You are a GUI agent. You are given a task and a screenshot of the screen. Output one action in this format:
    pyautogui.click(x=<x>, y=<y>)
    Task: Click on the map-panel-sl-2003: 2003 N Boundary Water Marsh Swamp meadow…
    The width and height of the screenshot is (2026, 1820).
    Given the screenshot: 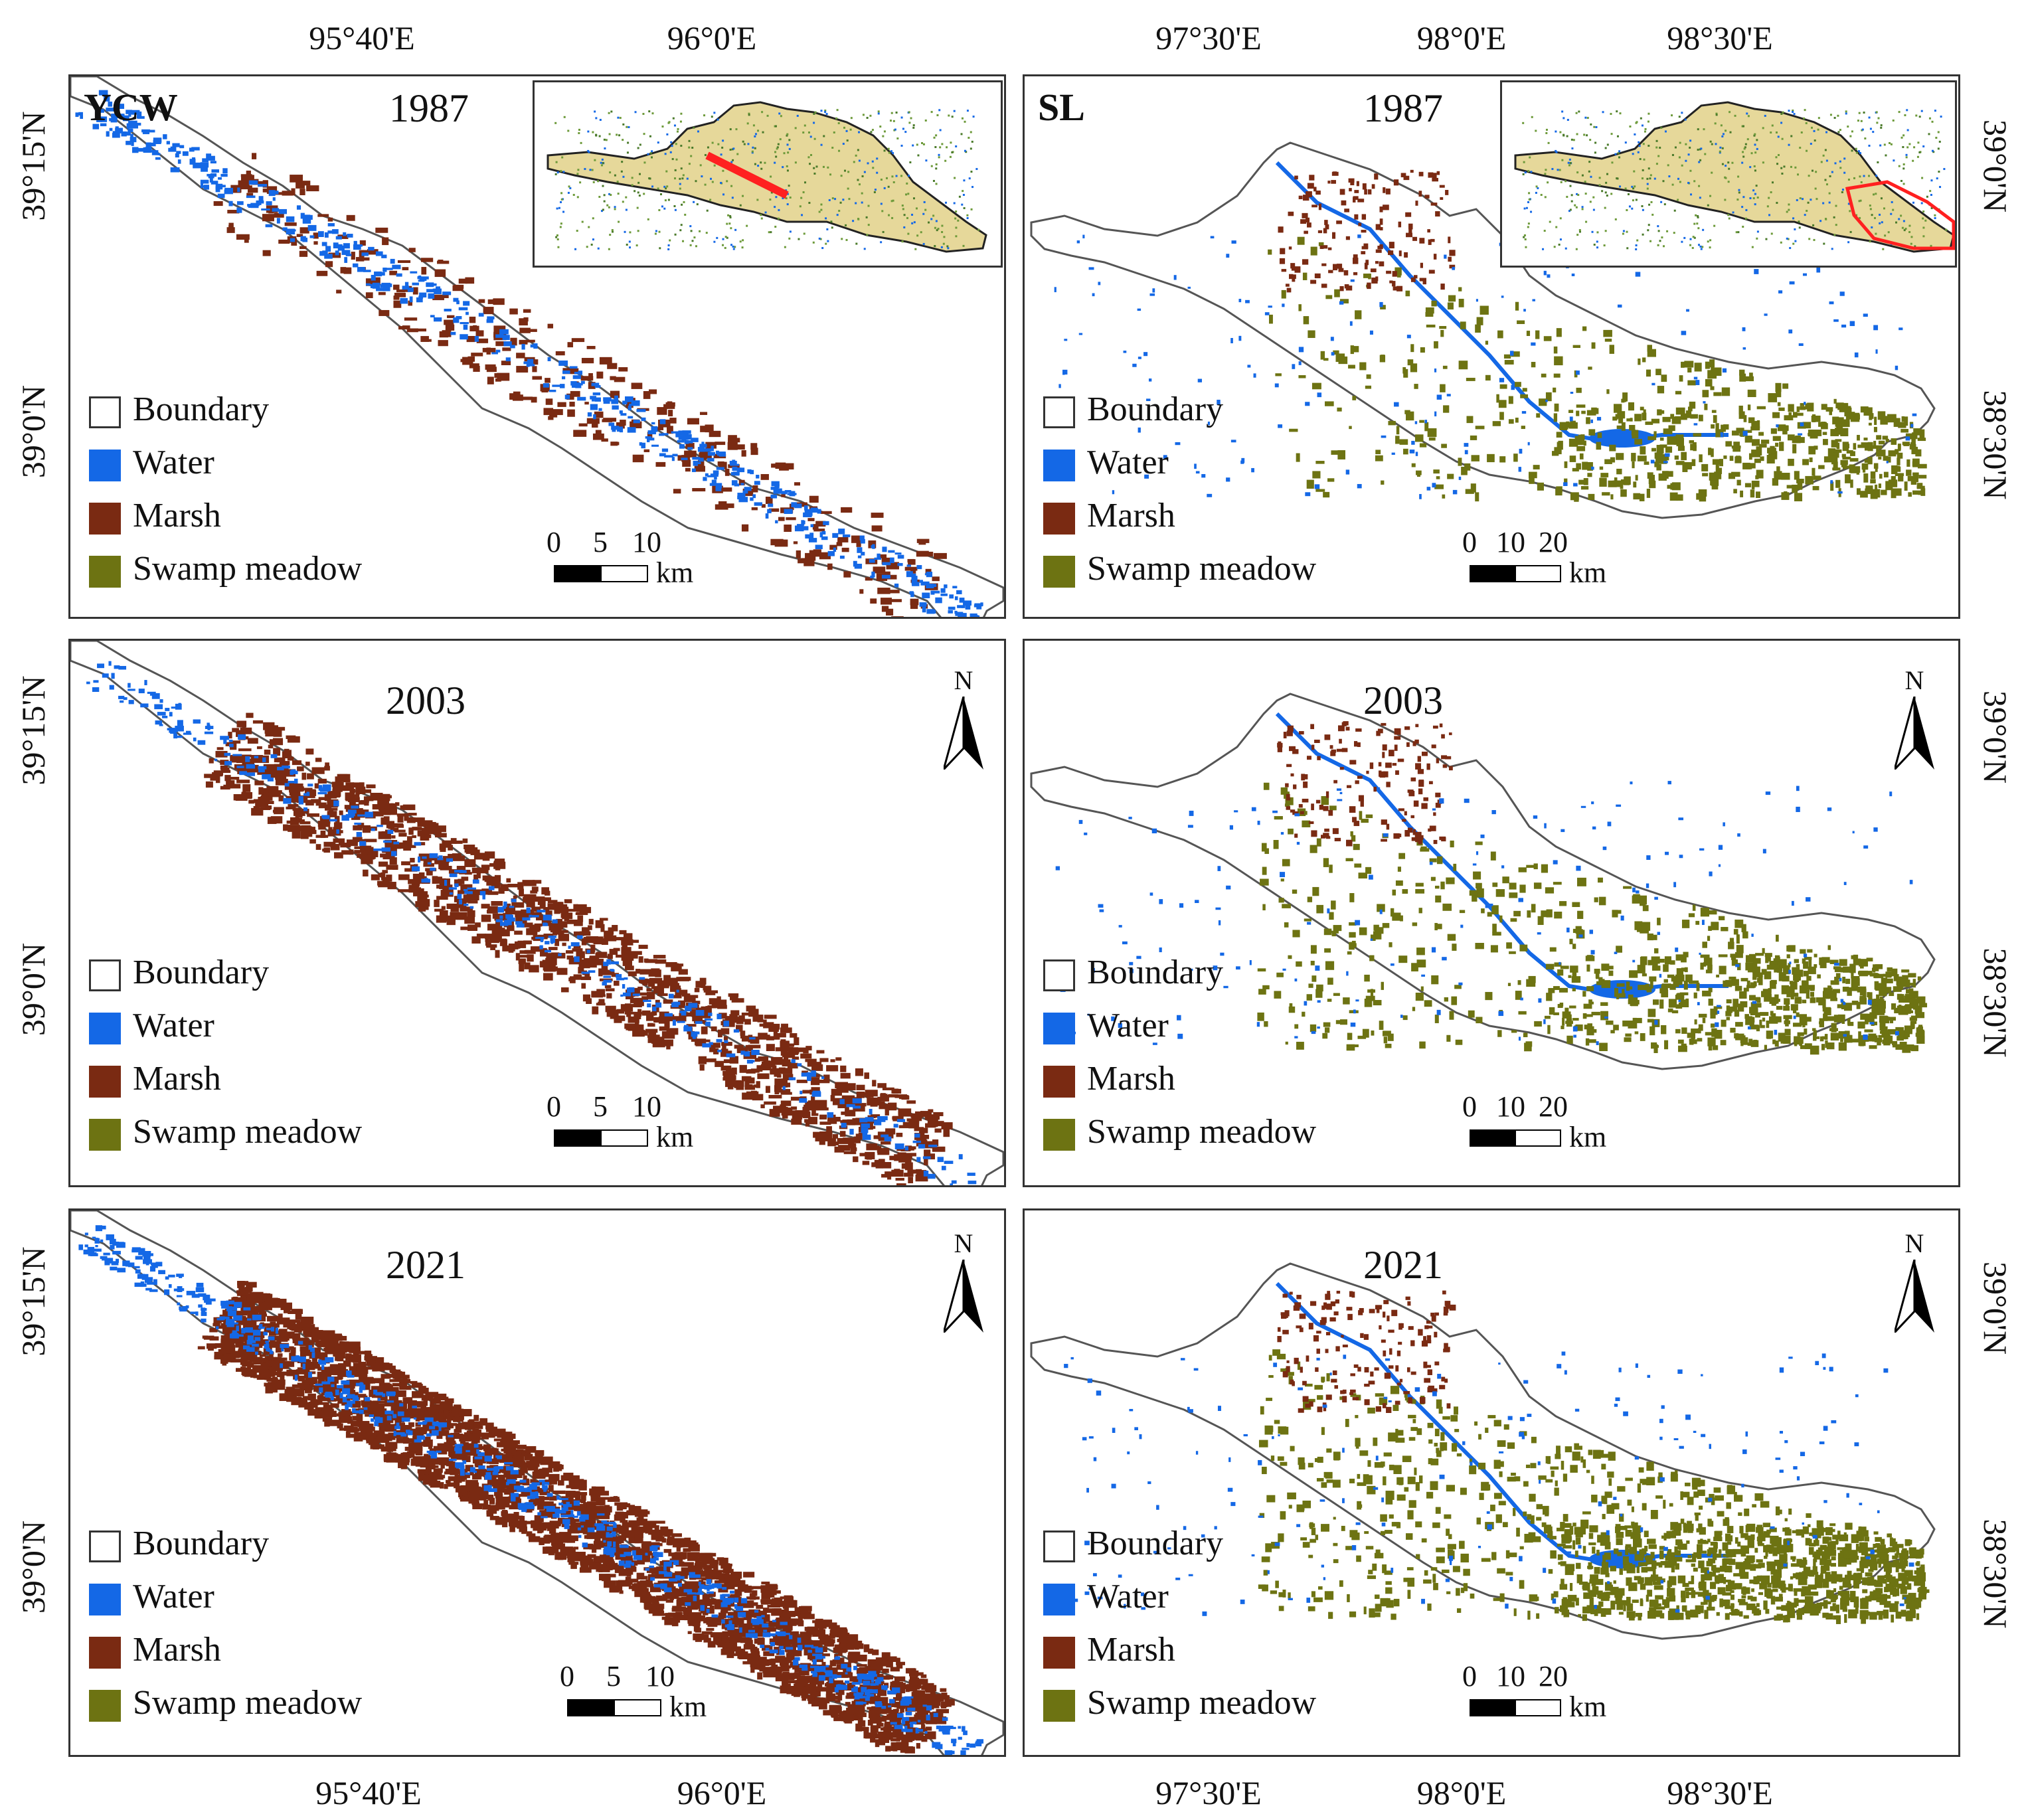 What is the action you would take?
    pyautogui.click(x=1491, y=913)
    